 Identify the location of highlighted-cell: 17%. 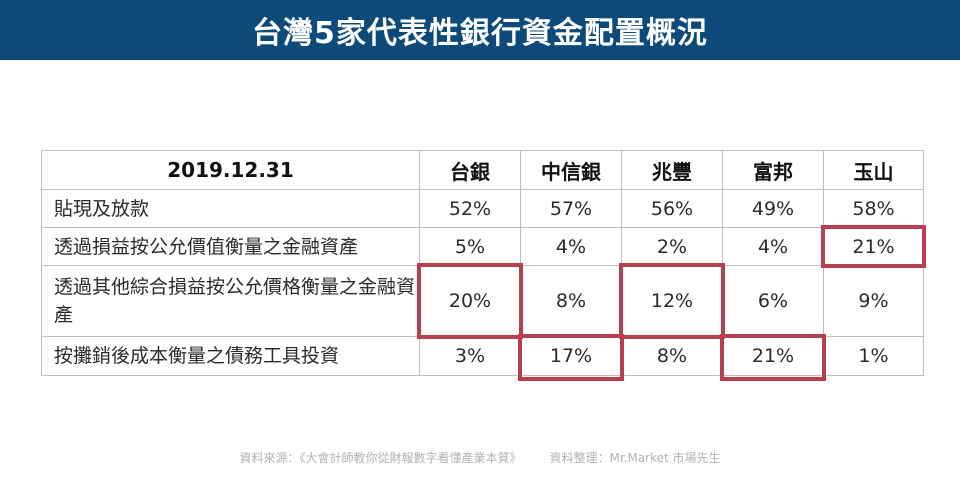
(571, 357).